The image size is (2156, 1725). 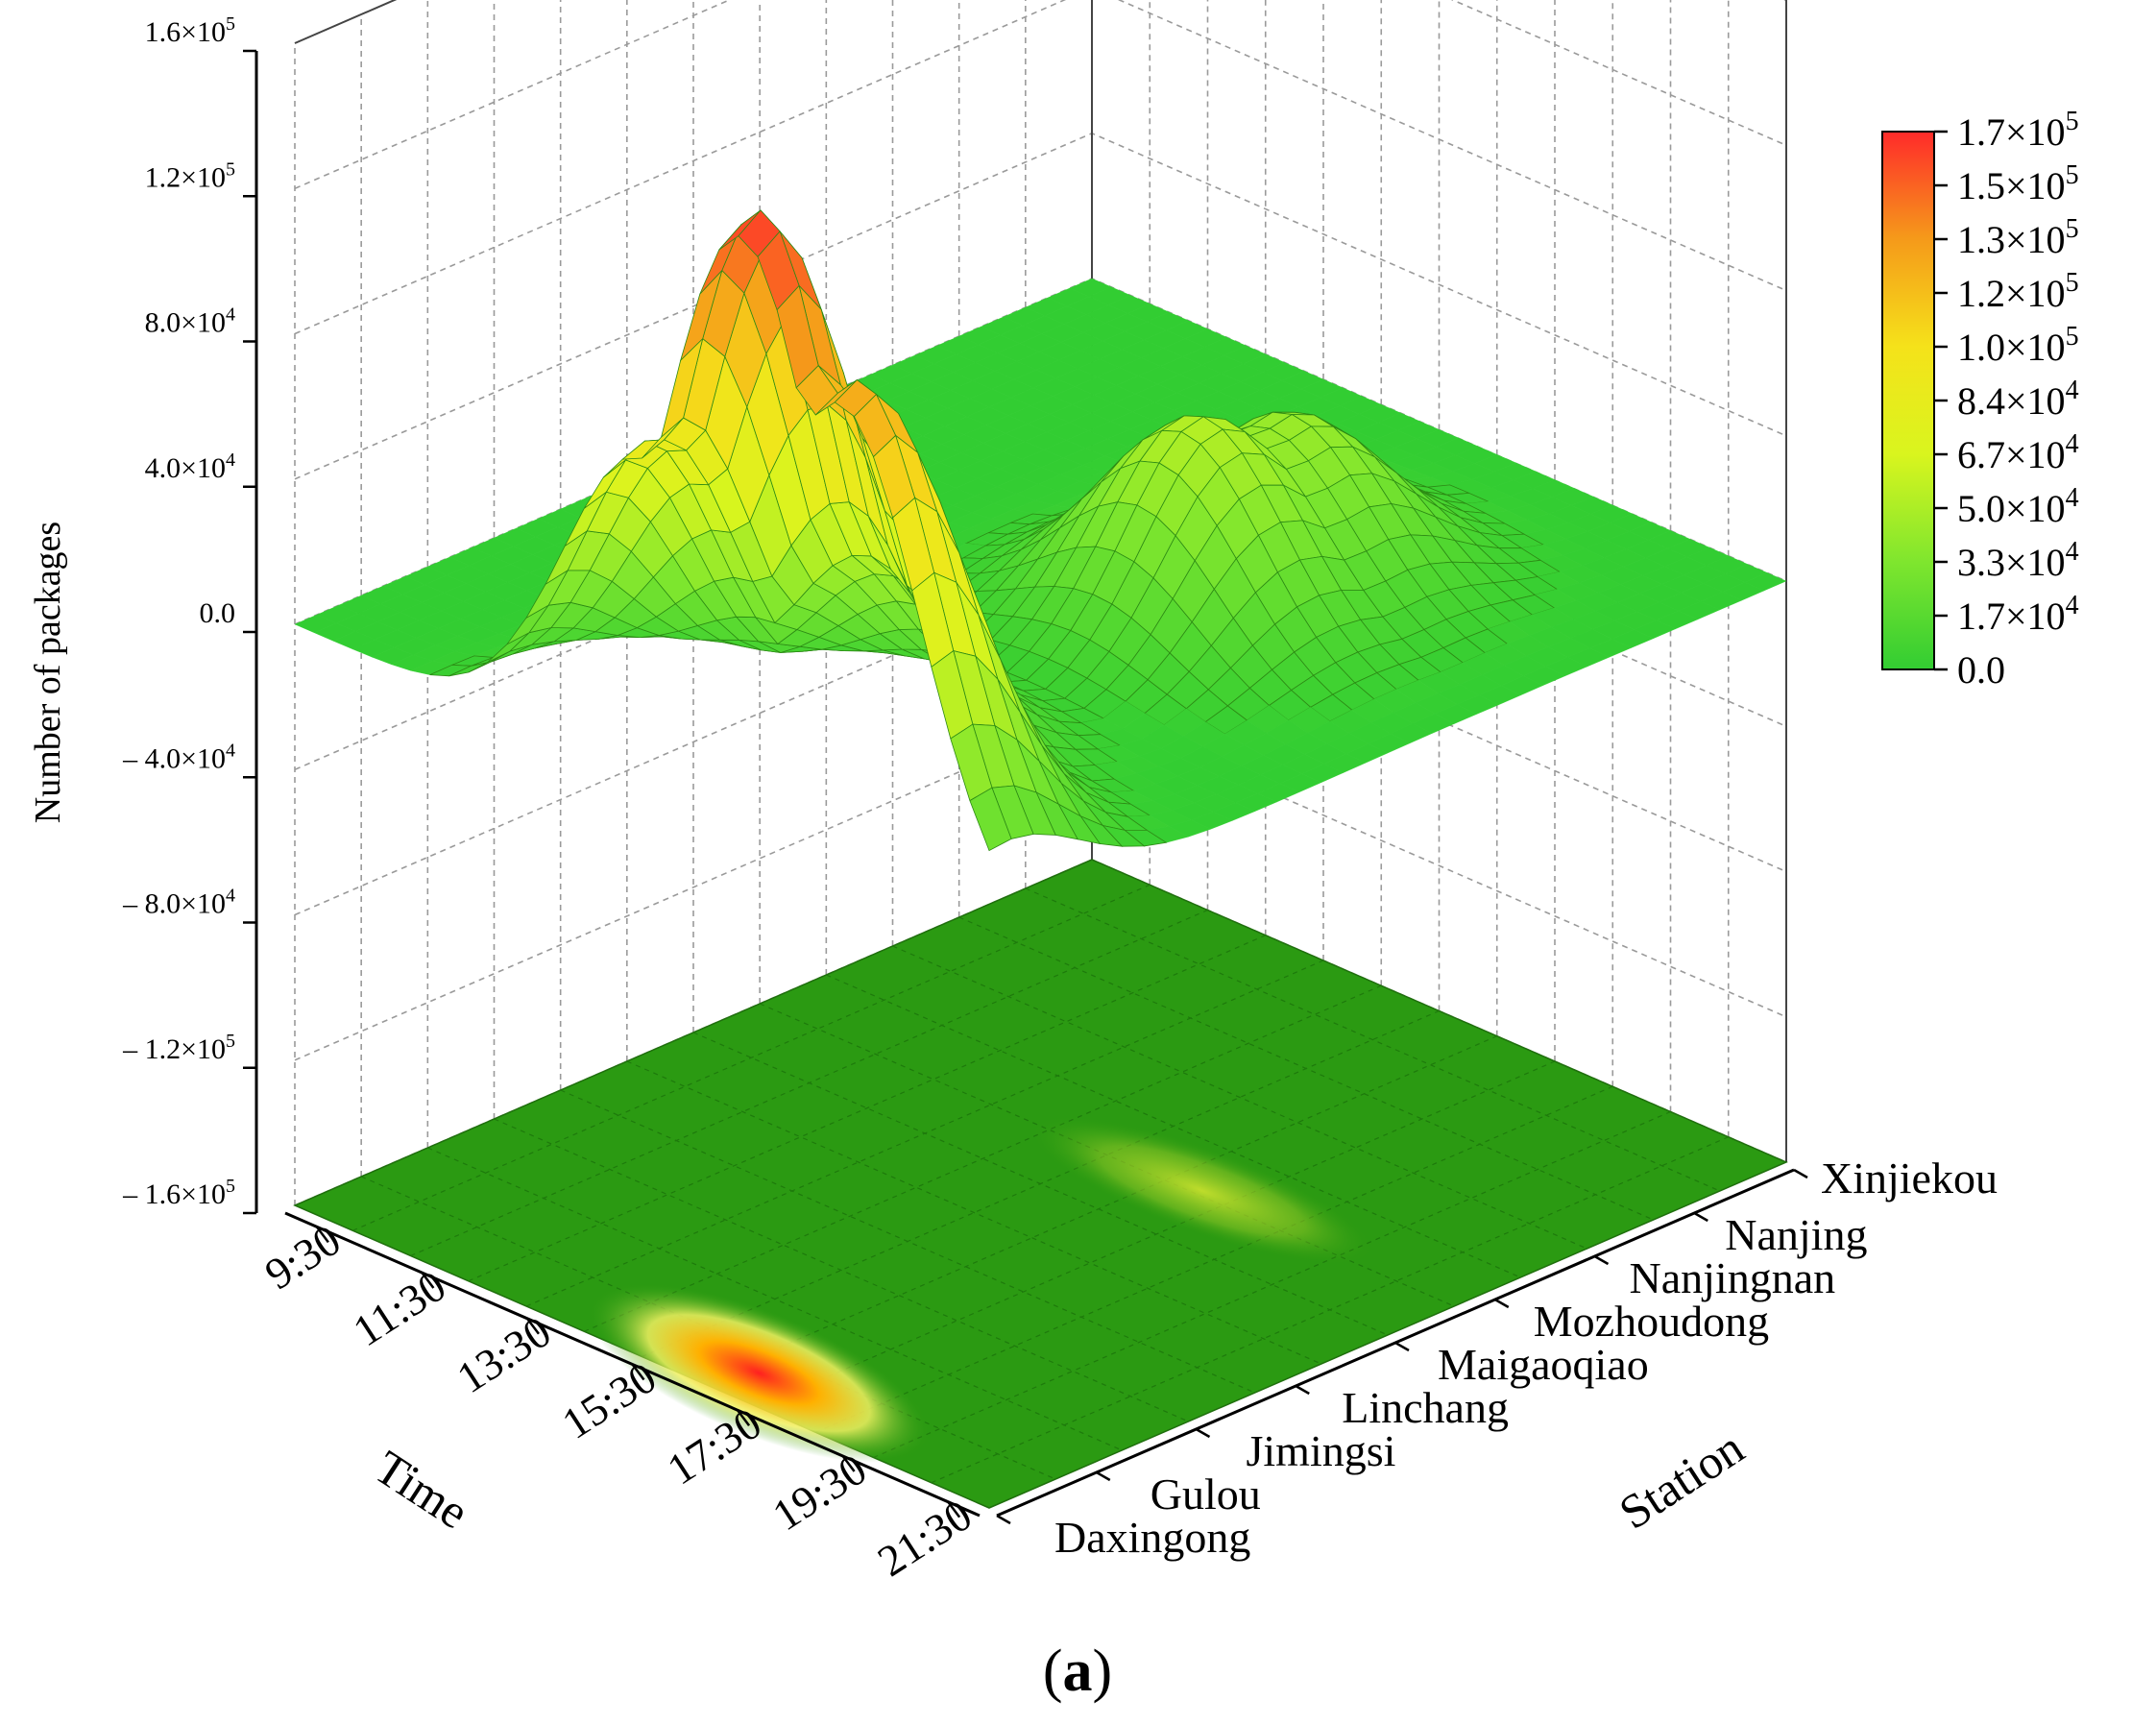 I want to click on station-tick-label: Xinjiekou, so click(x=1910, y=1178).